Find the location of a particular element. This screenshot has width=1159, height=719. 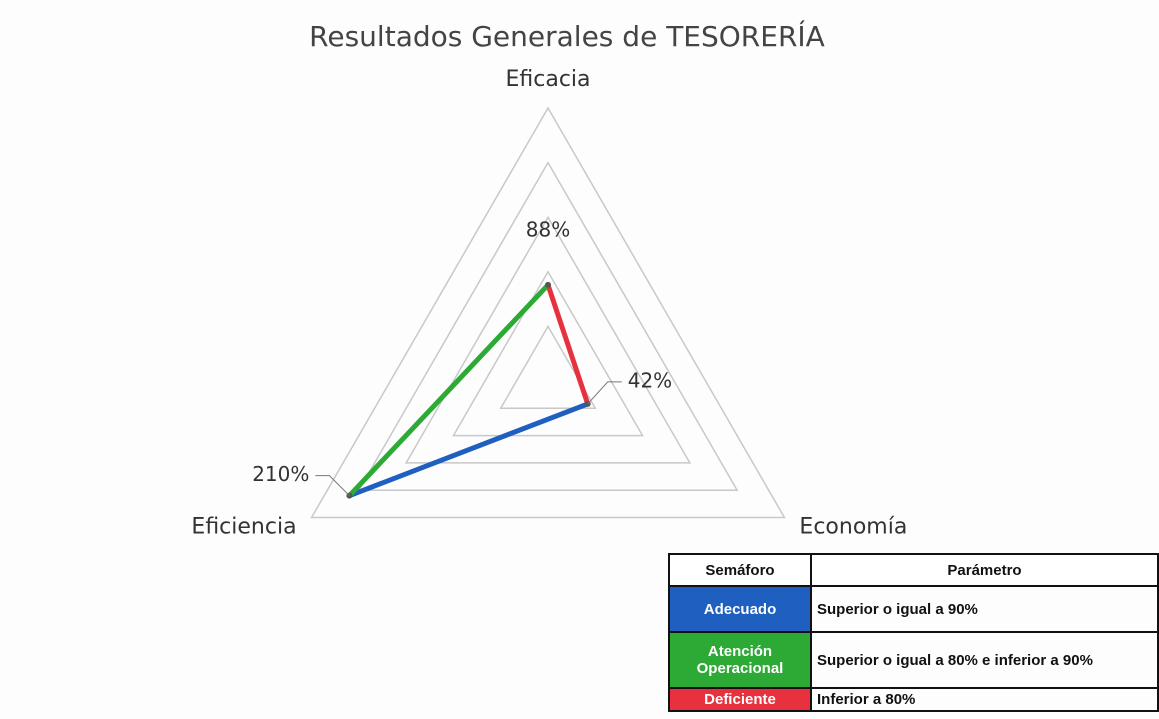

data-label: 42% is located at coordinates (650, 380).